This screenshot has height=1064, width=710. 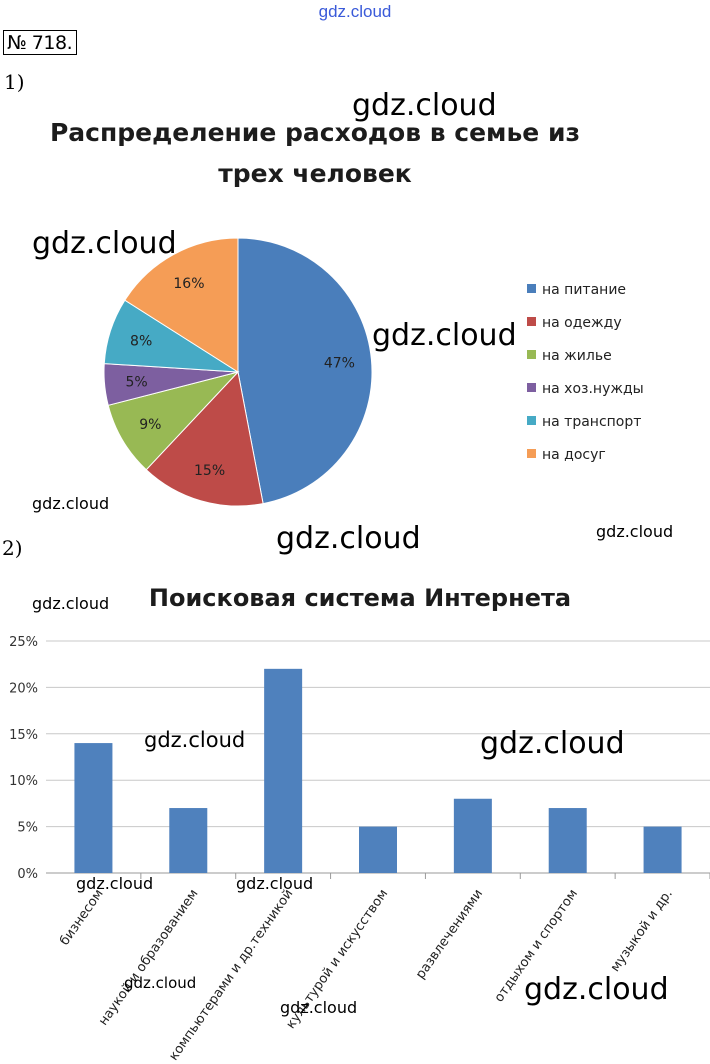 What do you see at coordinates (12, 548) in the screenshot?
I see `part-2-label: 2)` at bounding box center [12, 548].